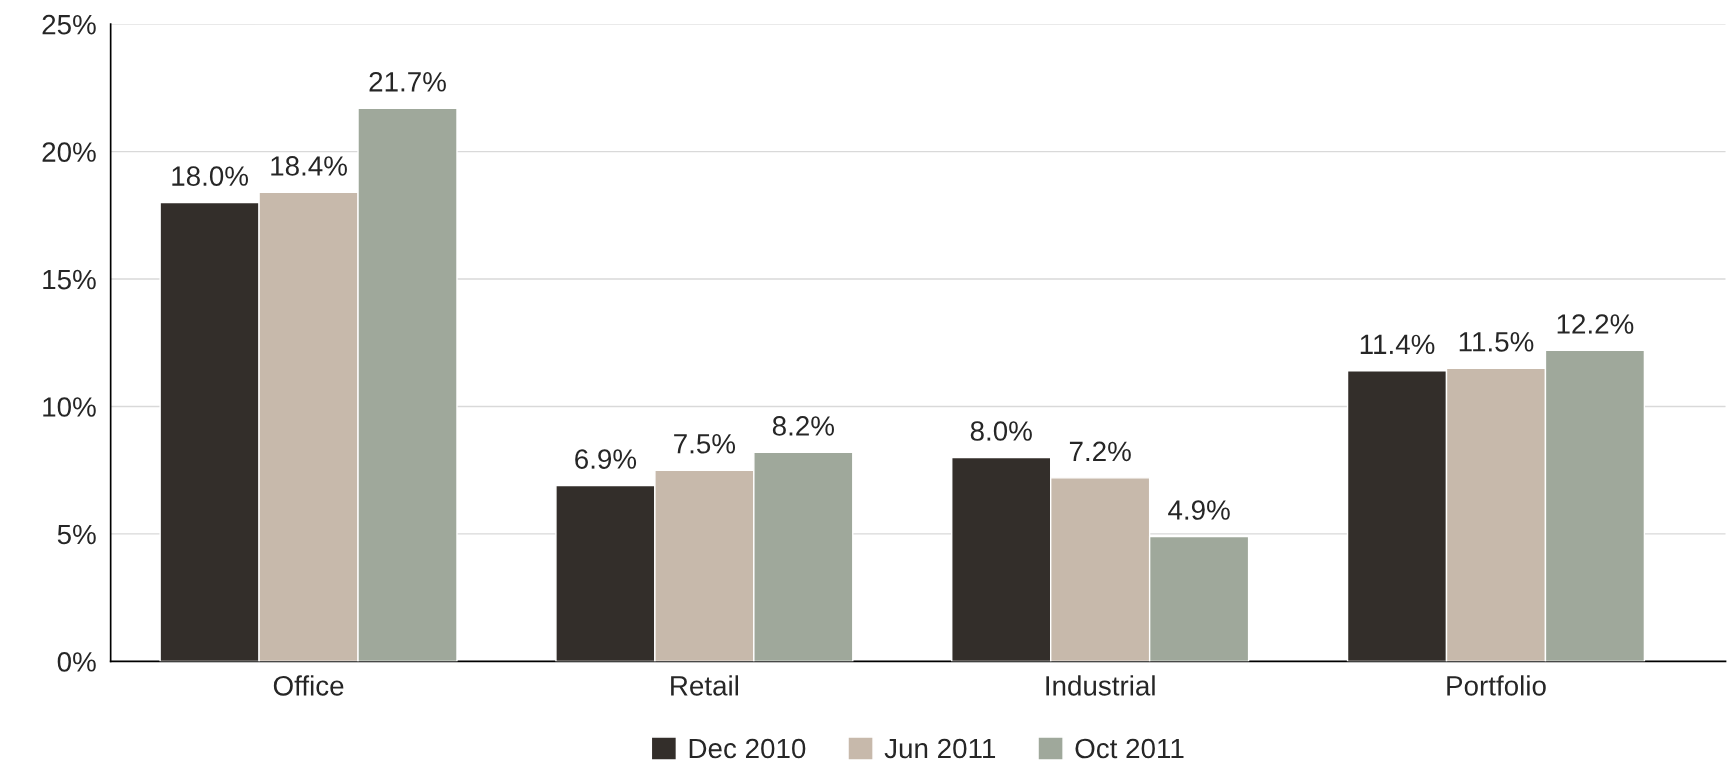  What do you see at coordinates (69, 407) in the screenshot?
I see `y-tick-label: 10%` at bounding box center [69, 407].